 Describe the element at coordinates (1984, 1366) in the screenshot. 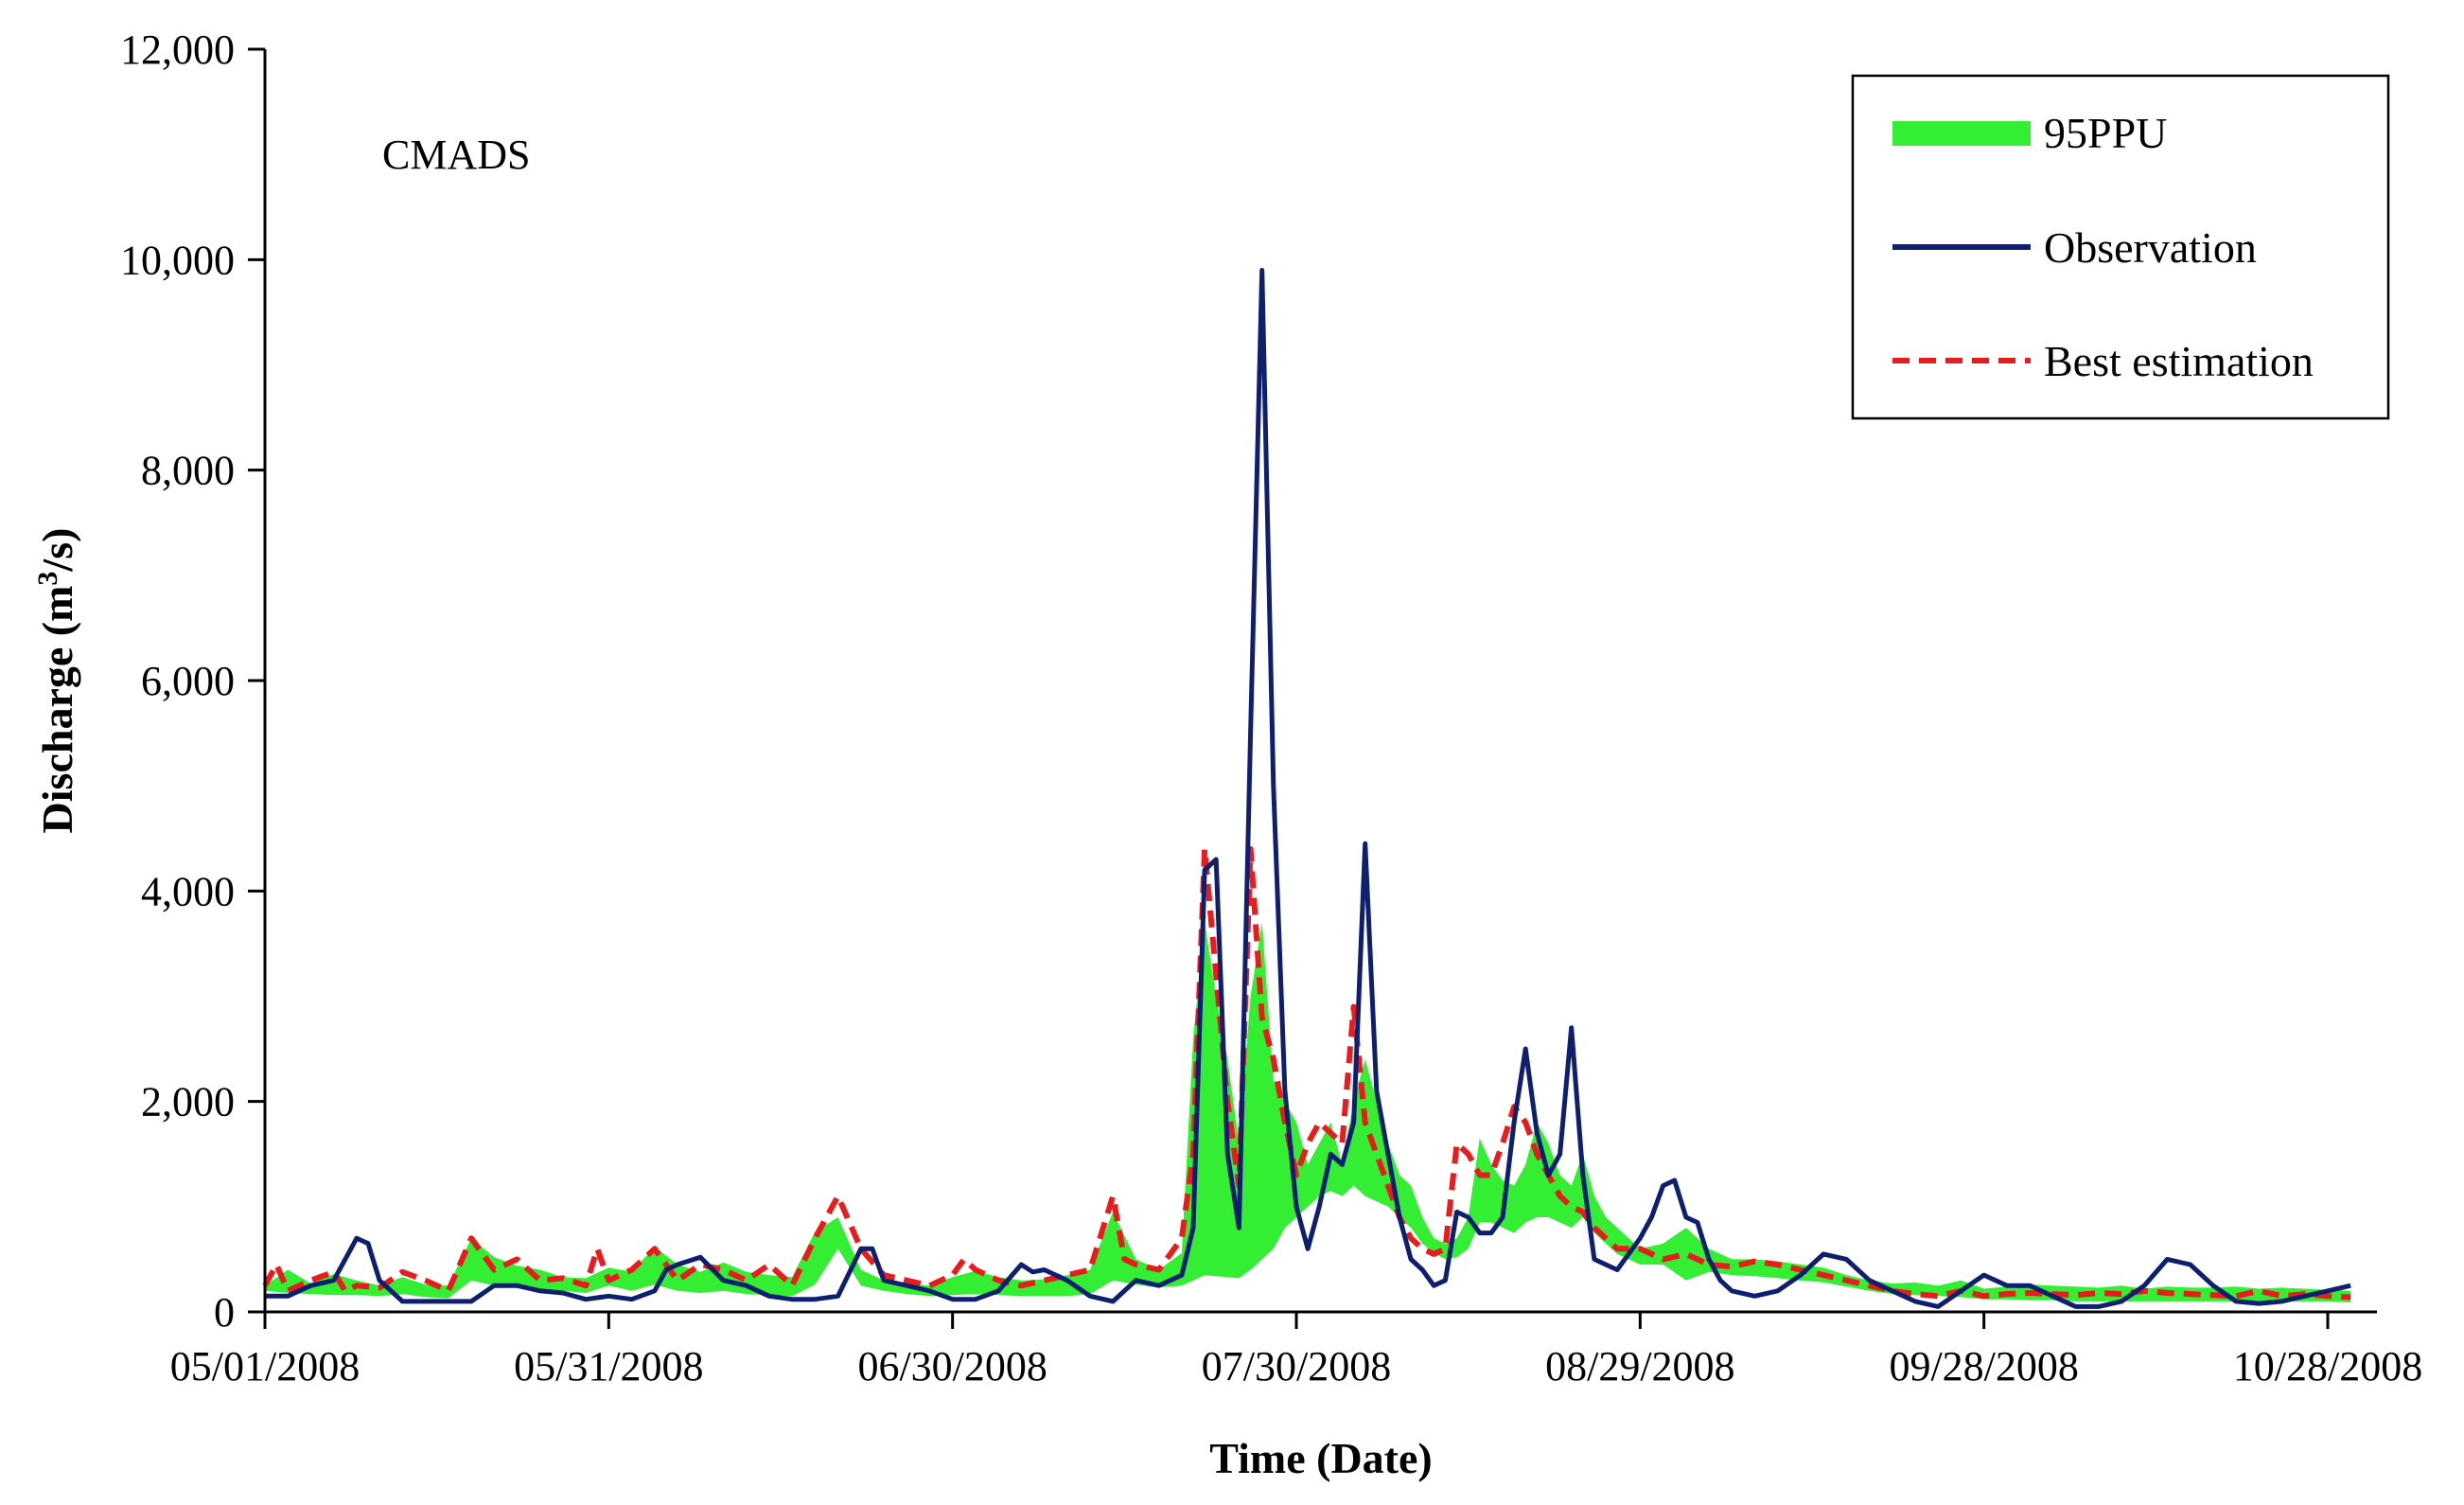

I see `x-tick-label: 09/28/2008` at that location.